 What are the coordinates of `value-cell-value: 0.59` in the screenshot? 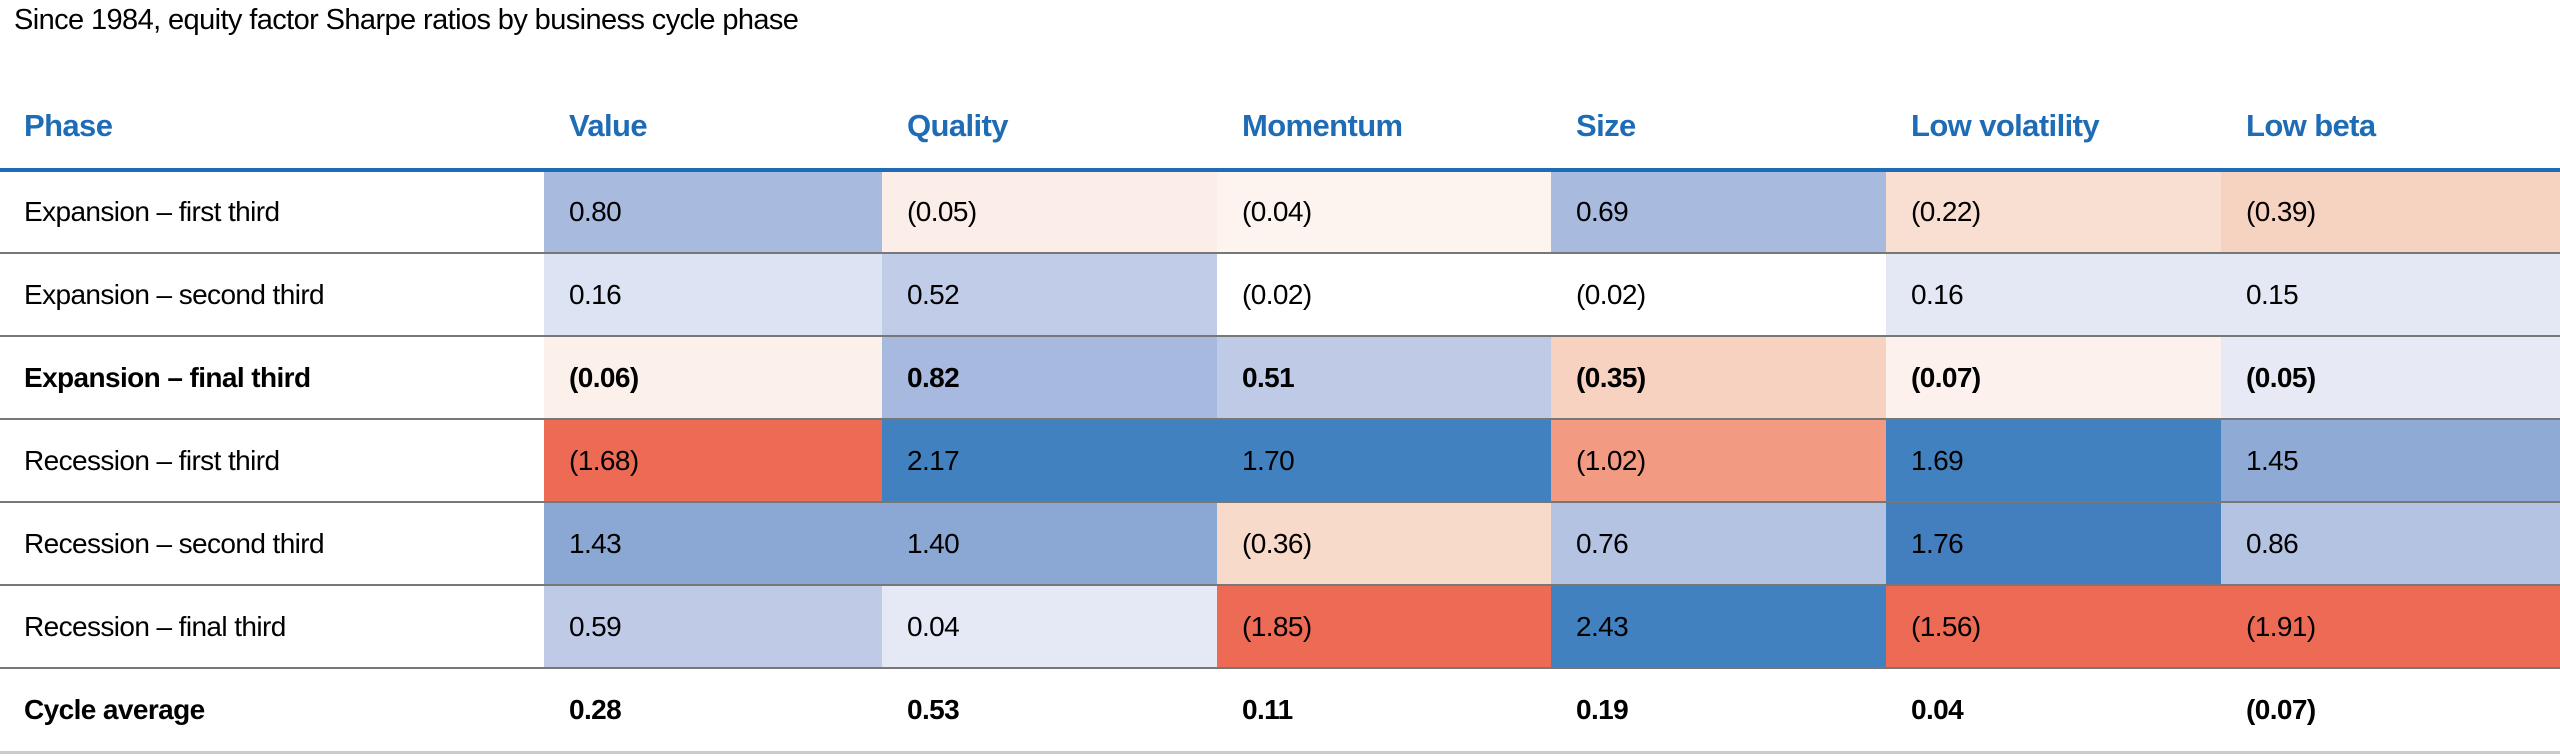 It's located at (713, 627).